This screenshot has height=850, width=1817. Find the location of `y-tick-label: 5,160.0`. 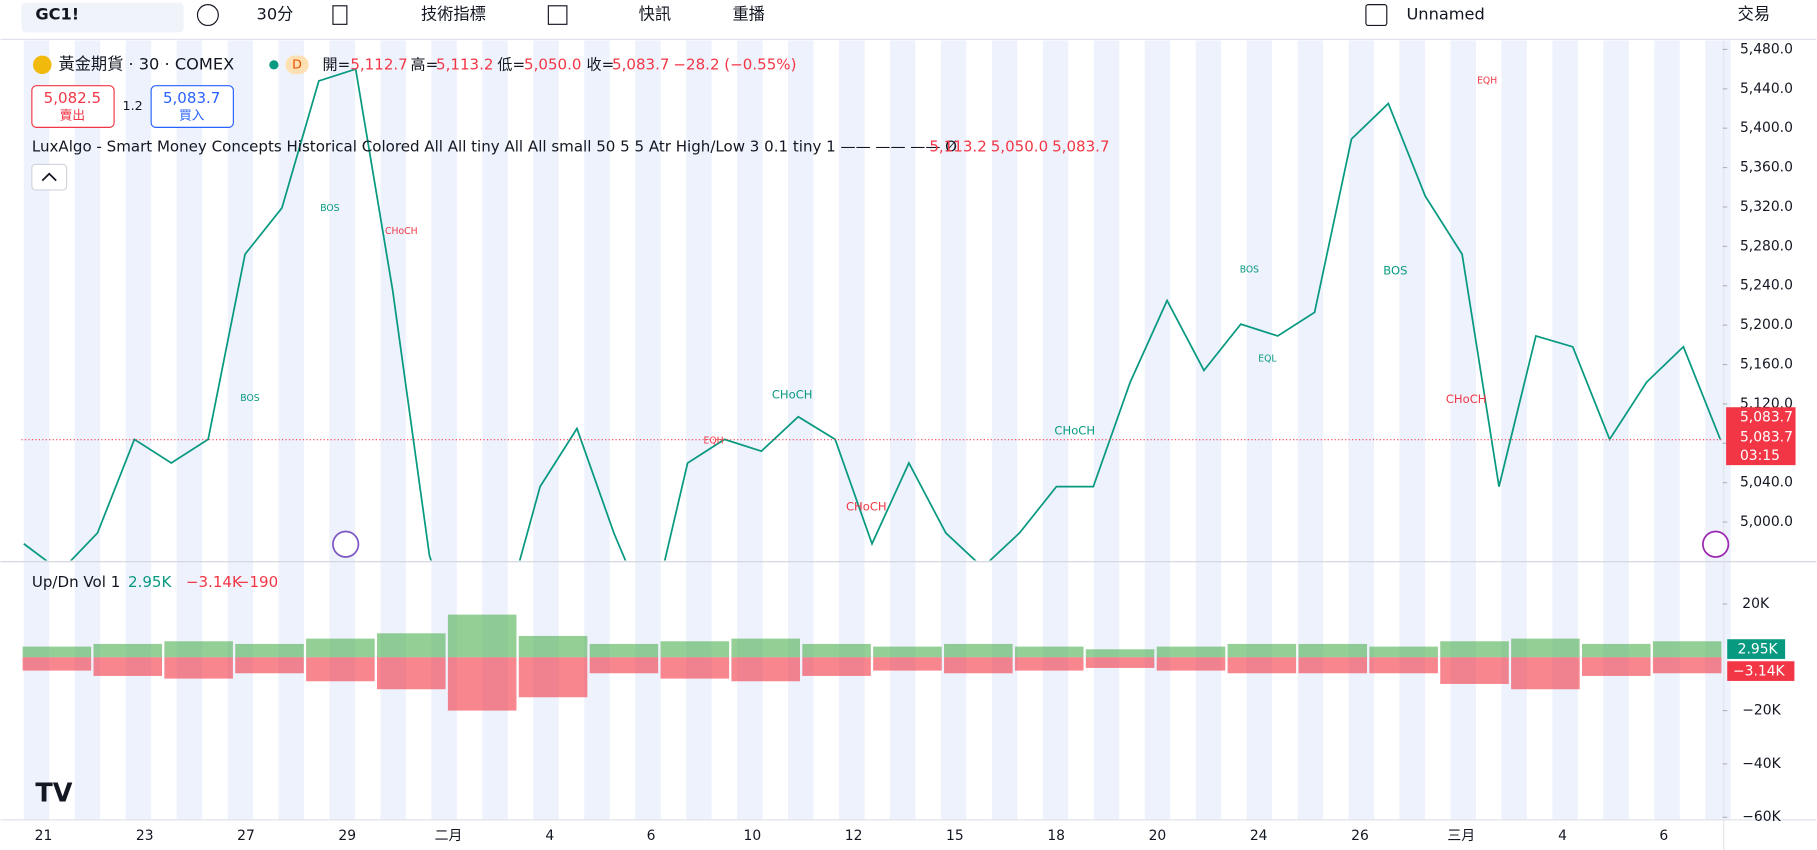

y-tick-label: 5,160.0 is located at coordinates (1766, 365).